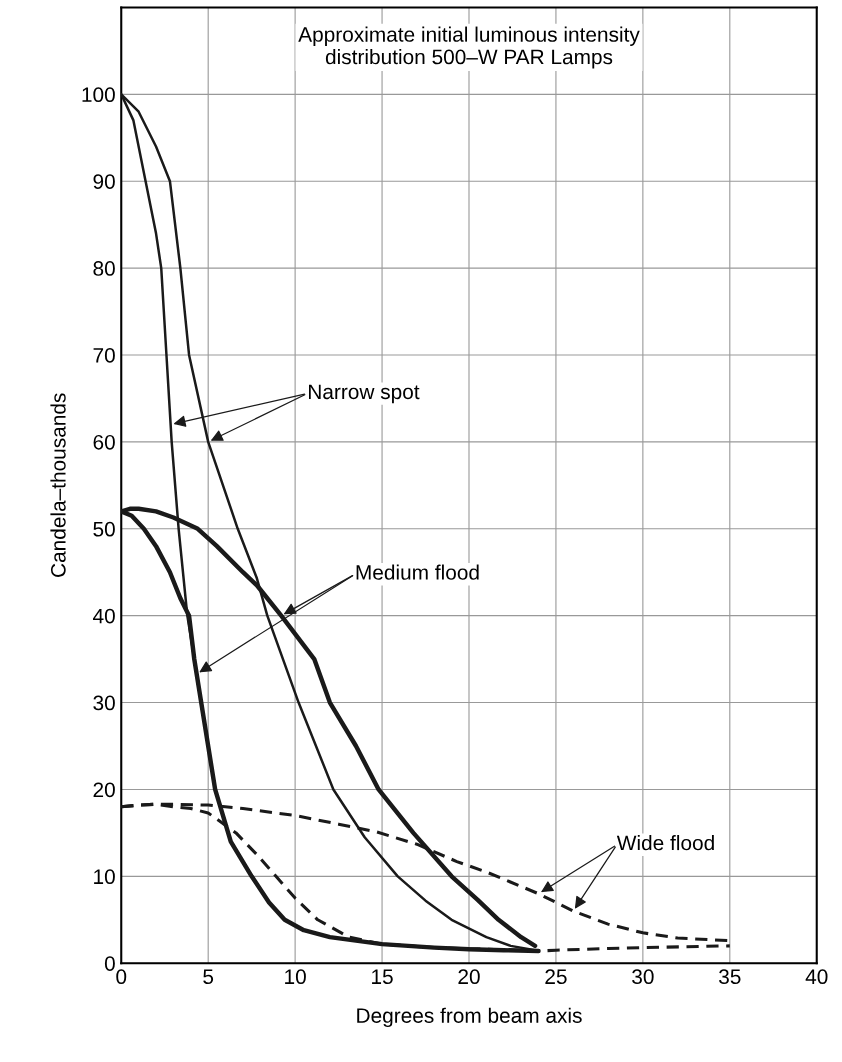 This screenshot has width=842, height=1062. What do you see at coordinates (643, 977) in the screenshot?
I see `x-tick-label: 30` at bounding box center [643, 977].